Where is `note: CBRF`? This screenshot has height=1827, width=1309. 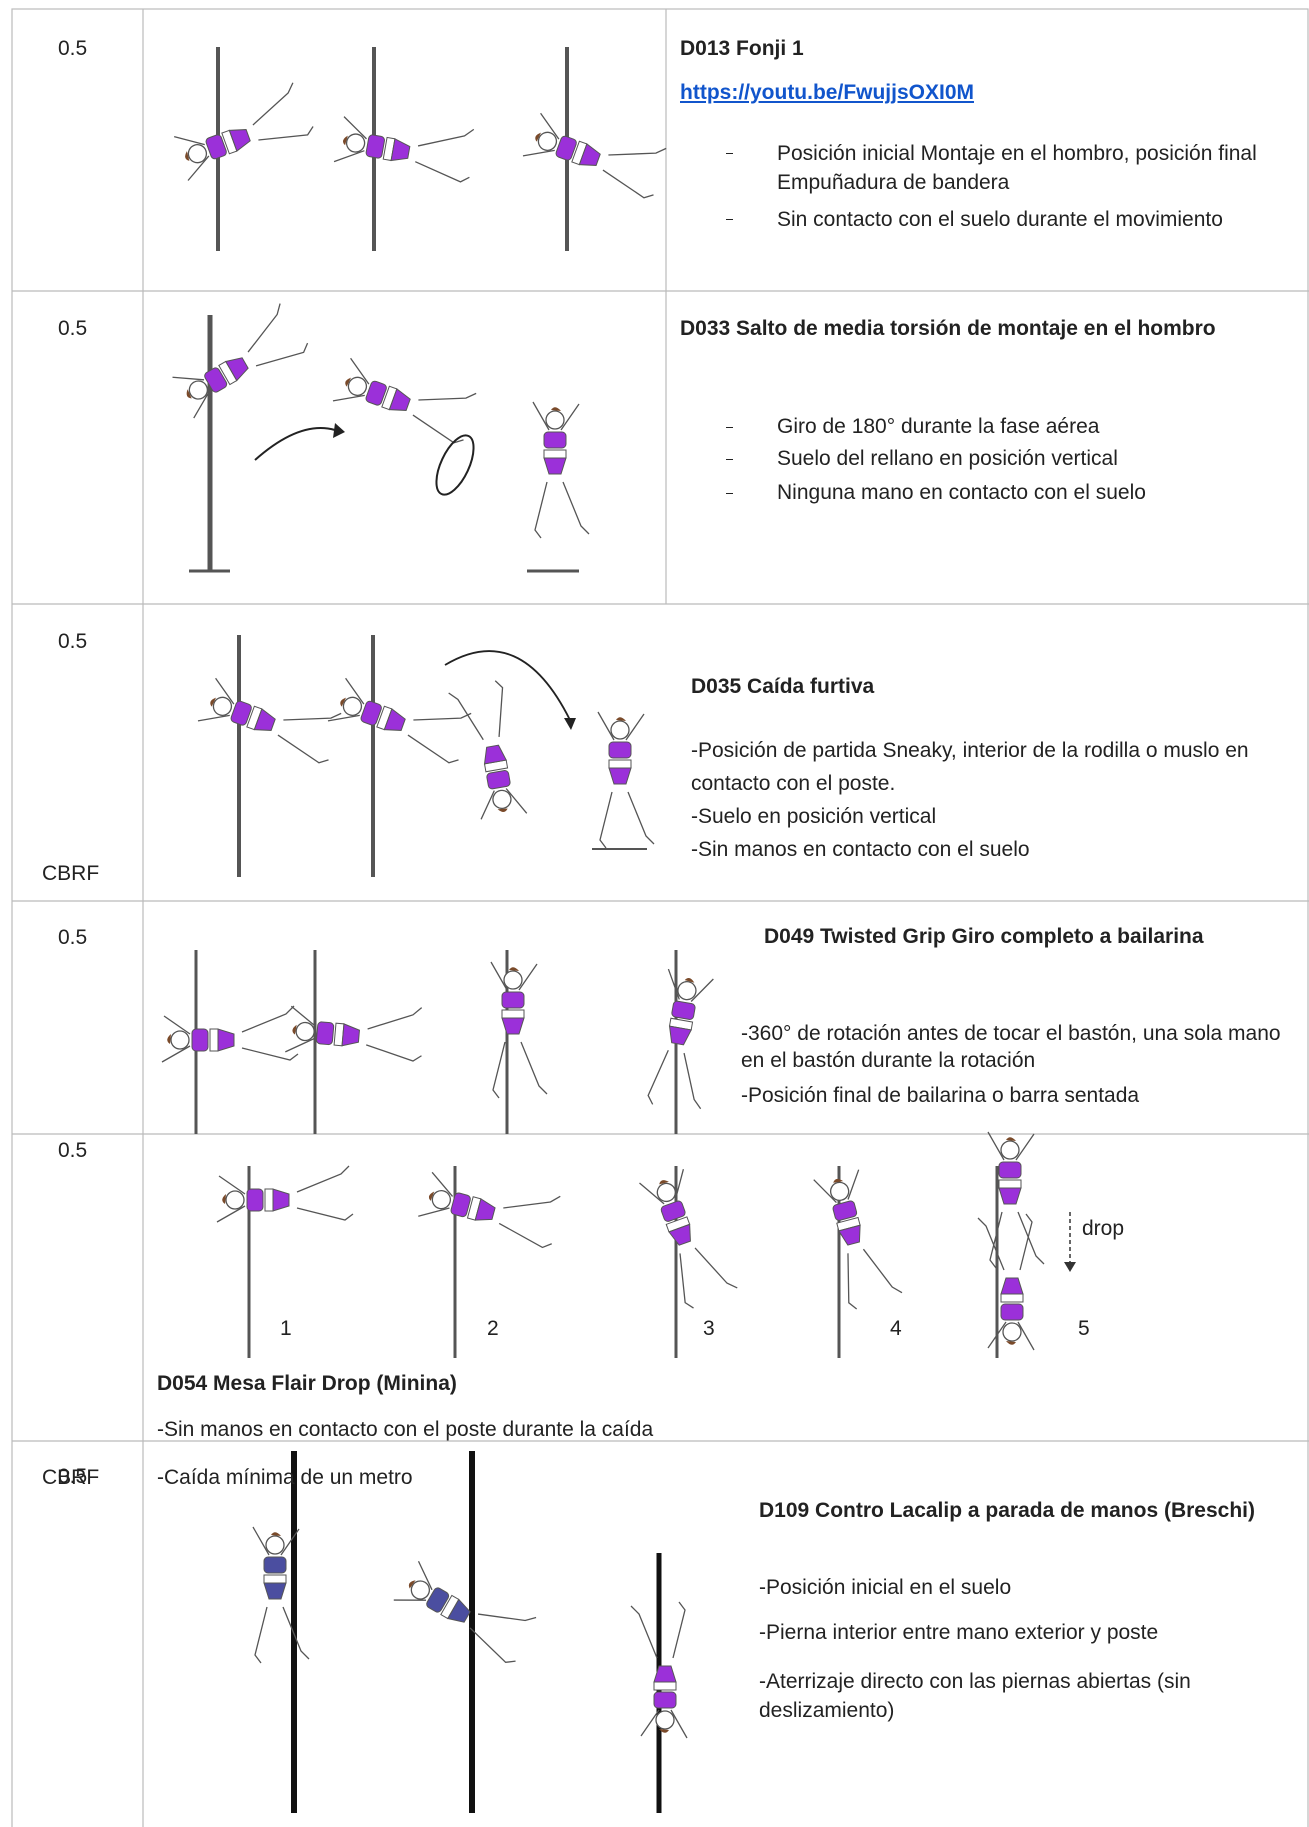
note: CBRF is located at coordinates (71, 873).